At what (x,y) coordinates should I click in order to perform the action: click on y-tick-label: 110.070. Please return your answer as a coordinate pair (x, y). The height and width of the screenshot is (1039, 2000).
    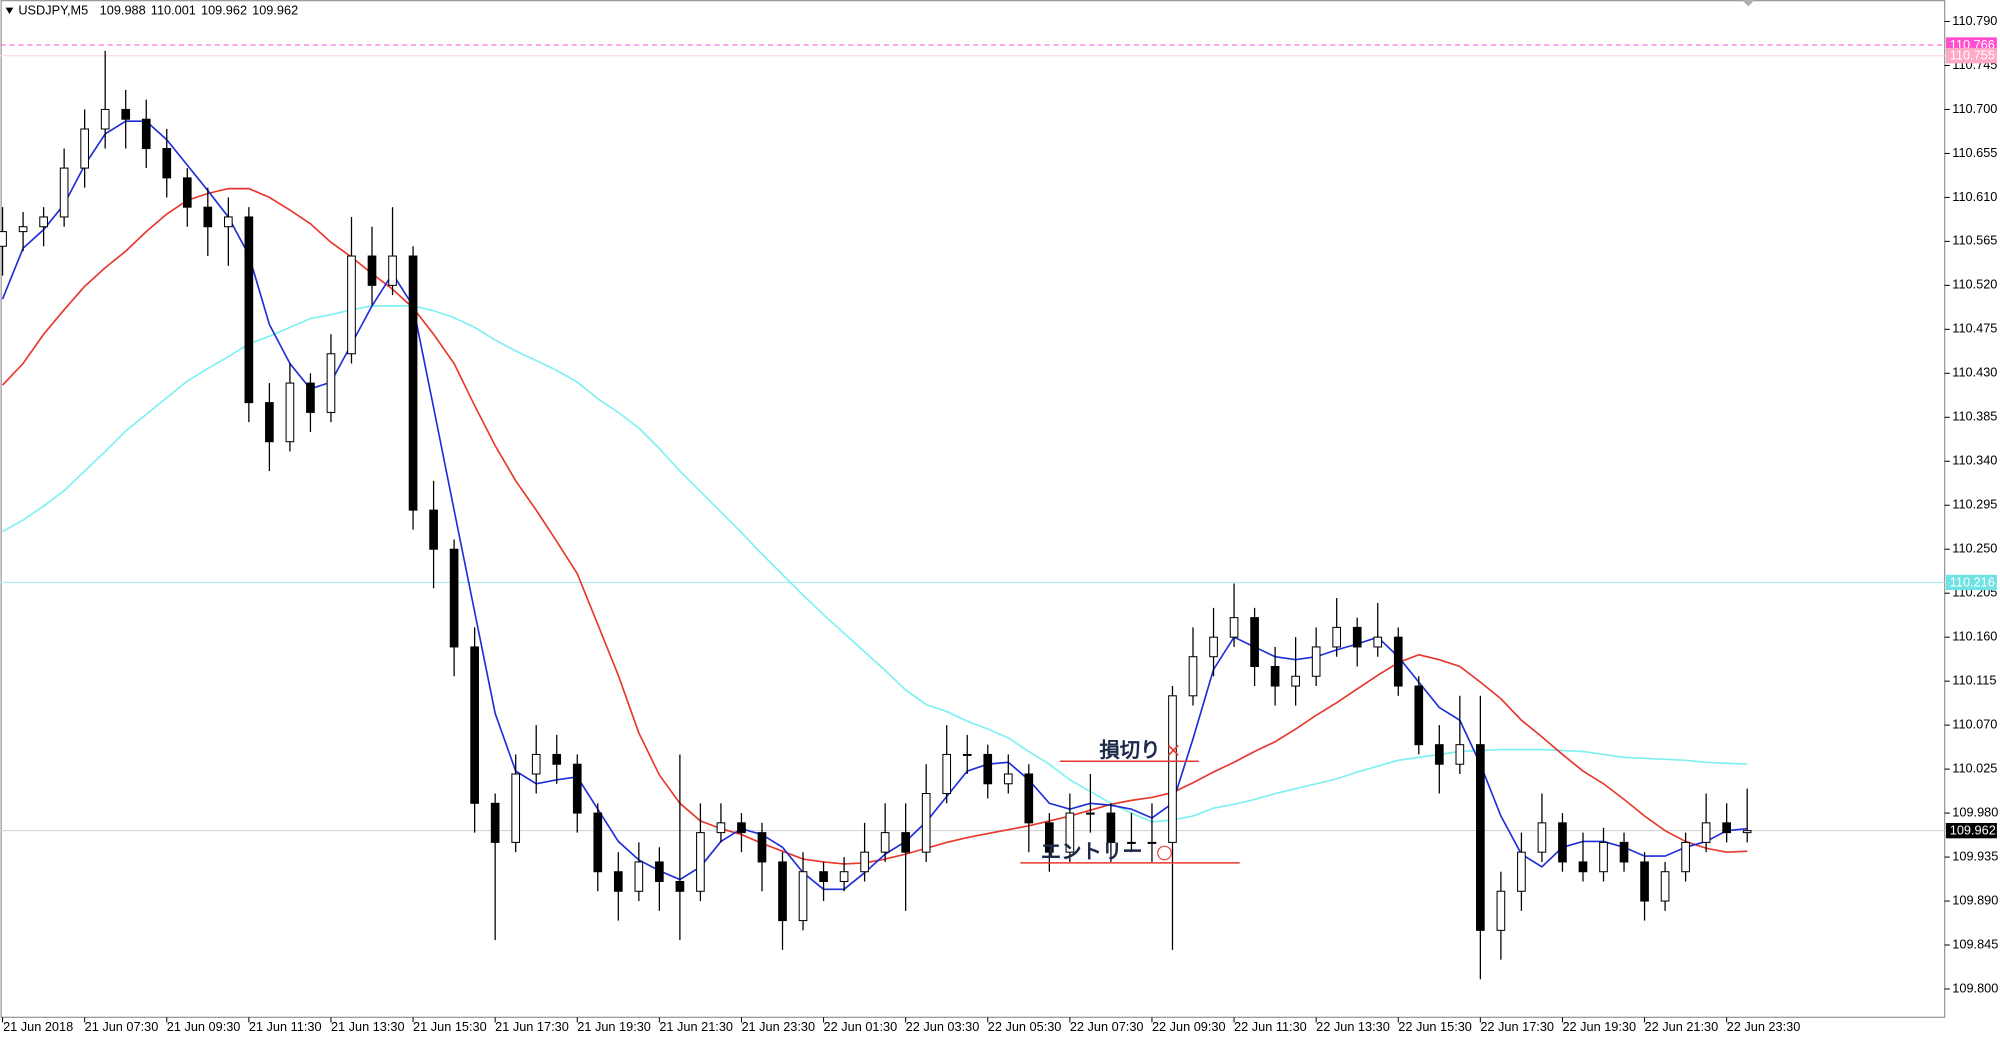
    Looking at the image, I should click on (1974, 723).